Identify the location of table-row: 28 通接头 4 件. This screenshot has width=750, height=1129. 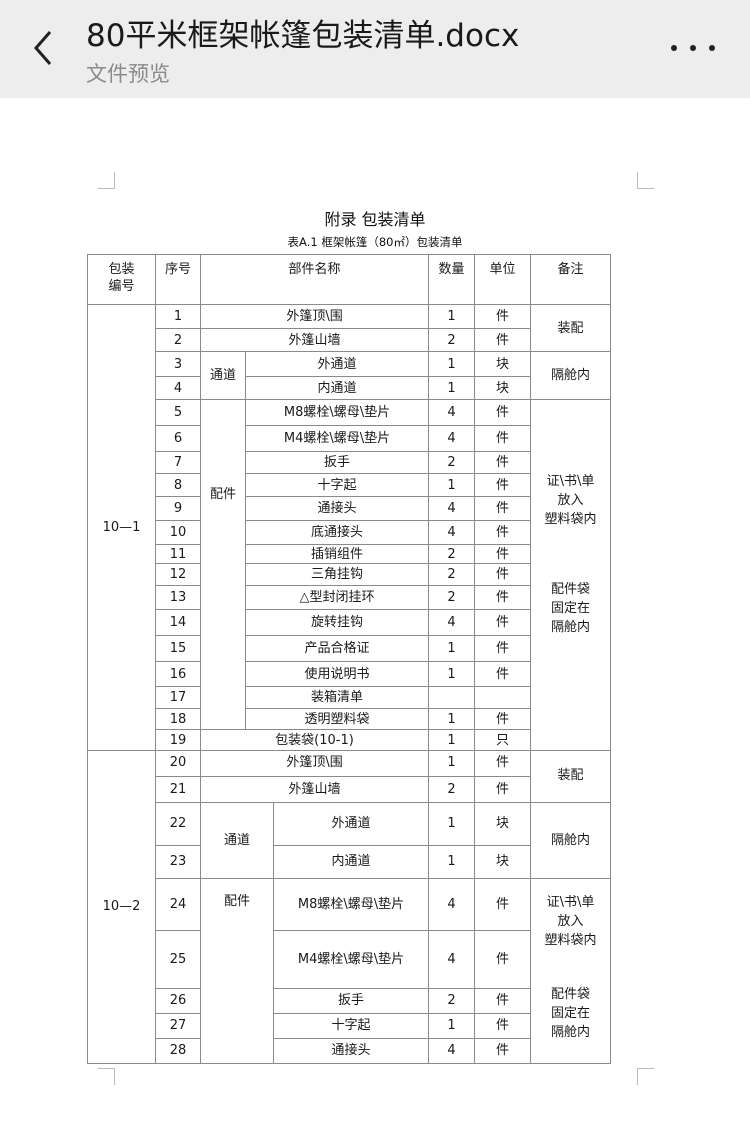
(349, 1050).